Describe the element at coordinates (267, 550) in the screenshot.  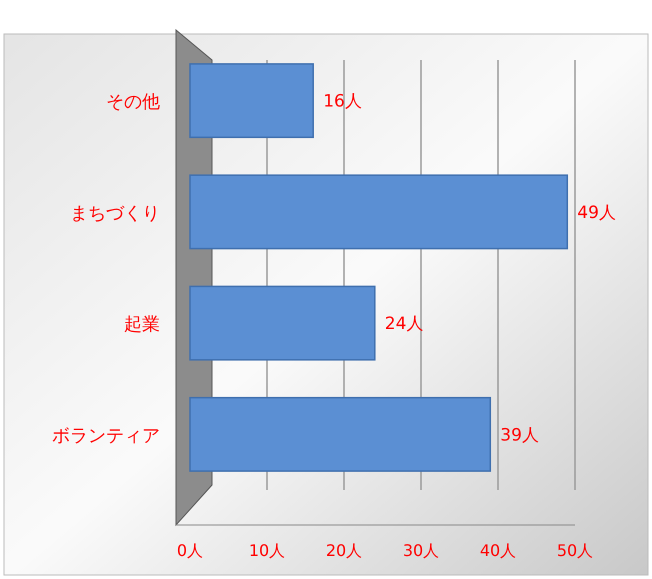
I see `x-tick-label: 10人` at that location.